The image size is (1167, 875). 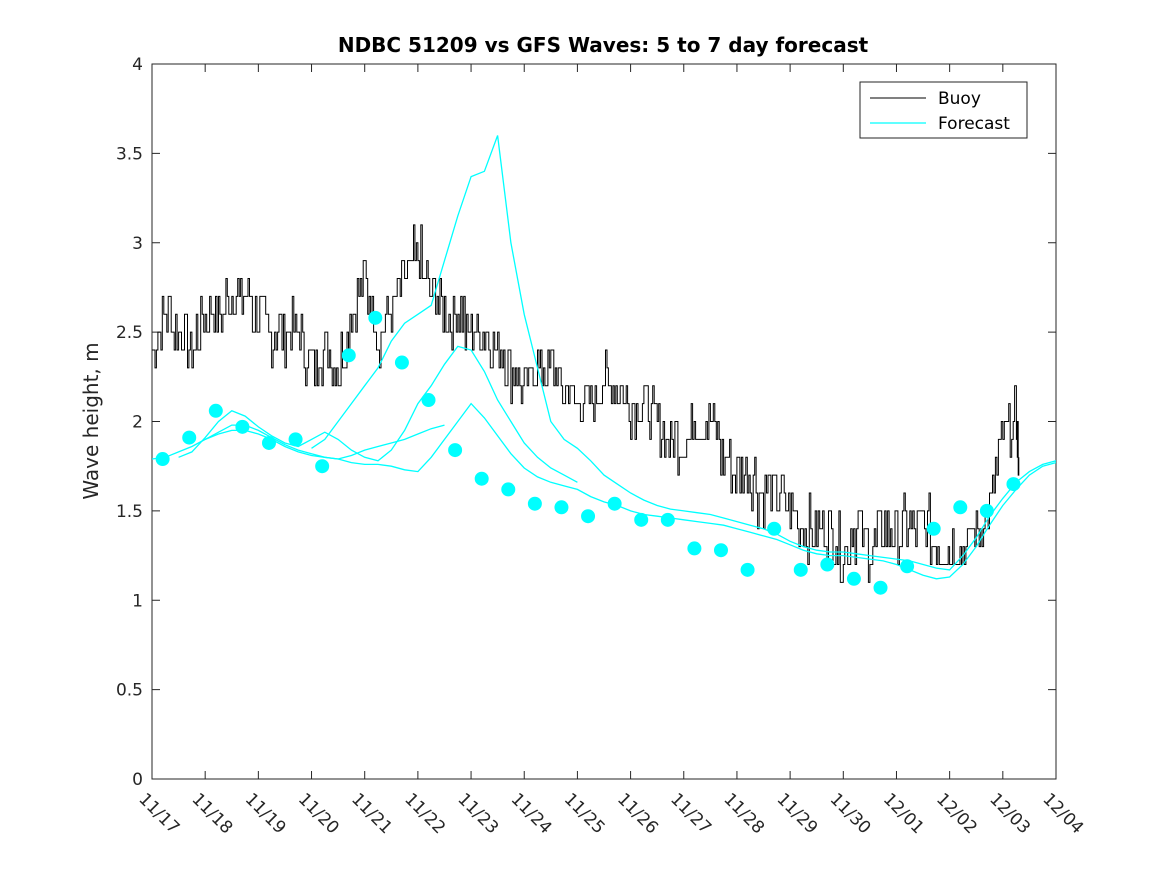 I want to click on legend-buoy-label: Buoy, so click(x=959, y=99).